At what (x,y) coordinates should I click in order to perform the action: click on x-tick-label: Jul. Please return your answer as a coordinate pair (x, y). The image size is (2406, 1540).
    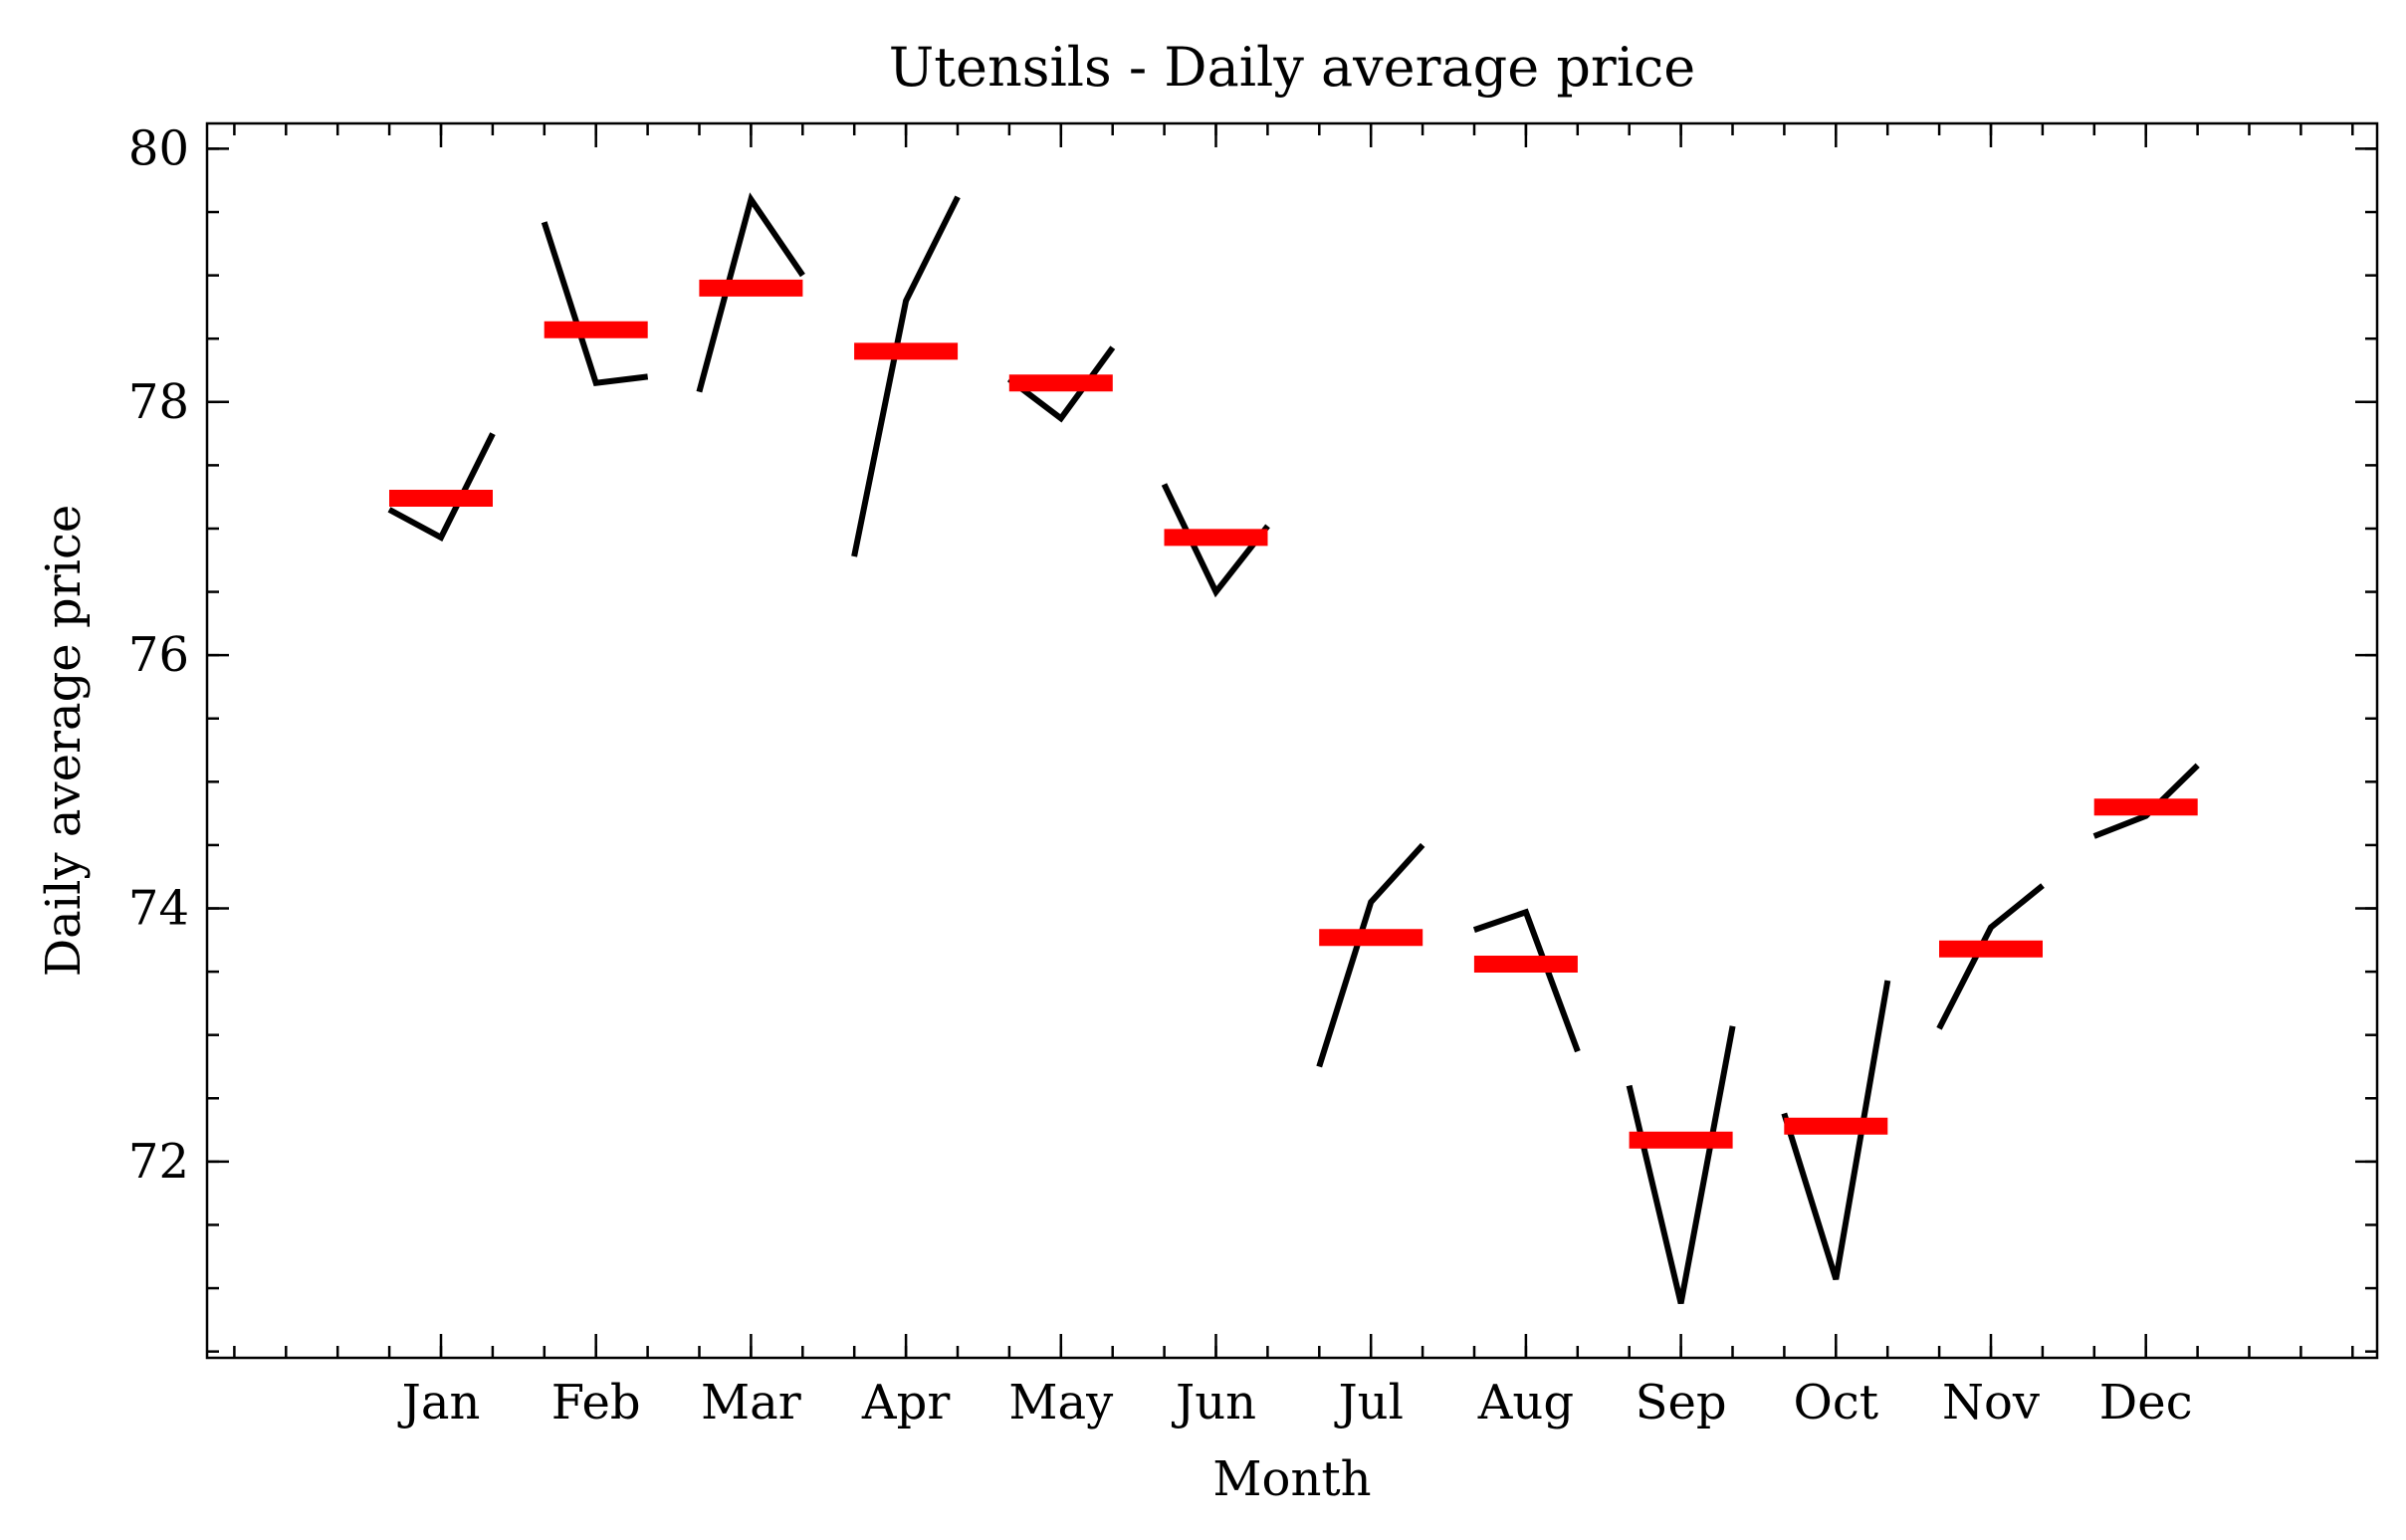
    Looking at the image, I should click on (1368, 1403).